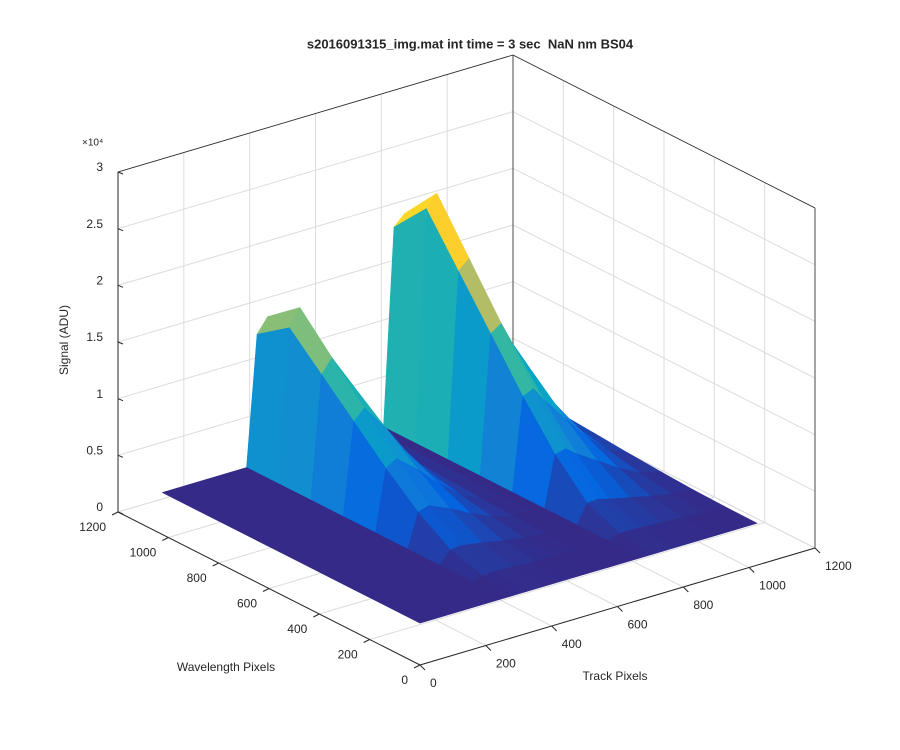 The width and height of the screenshot is (900, 750). Describe the element at coordinates (348, 655) in the screenshot. I see `y-tick-label: 200` at that location.